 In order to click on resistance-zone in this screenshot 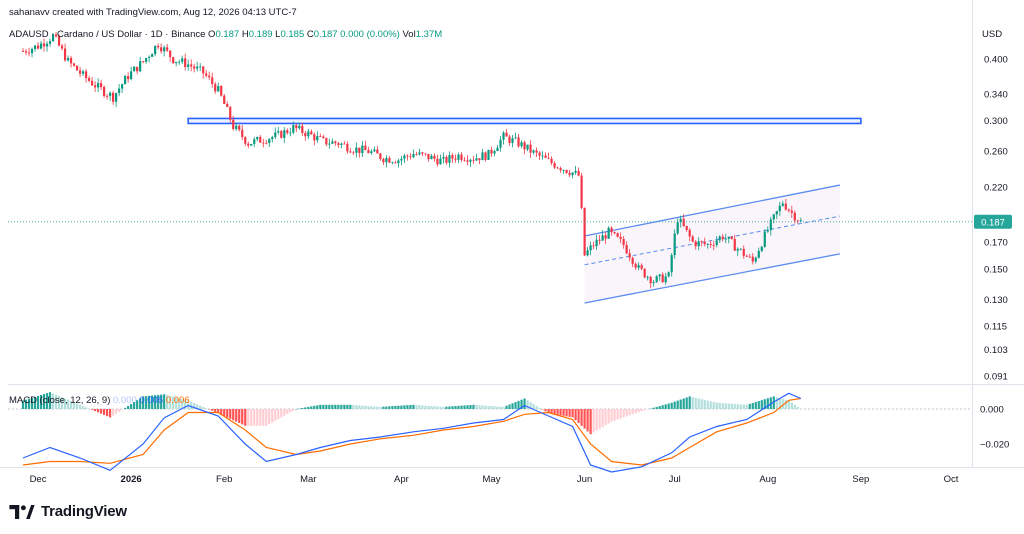, I will do `click(524, 121)`.